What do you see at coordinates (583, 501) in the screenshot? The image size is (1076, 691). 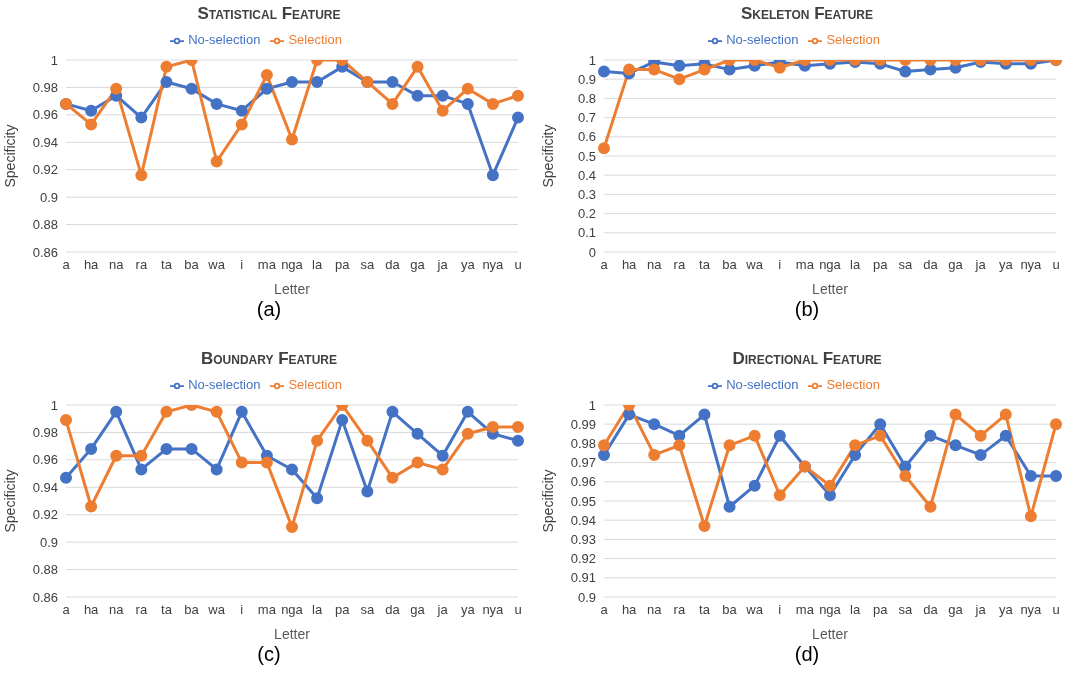 I see `y-tick-label: 0.95` at bounding box center [583, 501].